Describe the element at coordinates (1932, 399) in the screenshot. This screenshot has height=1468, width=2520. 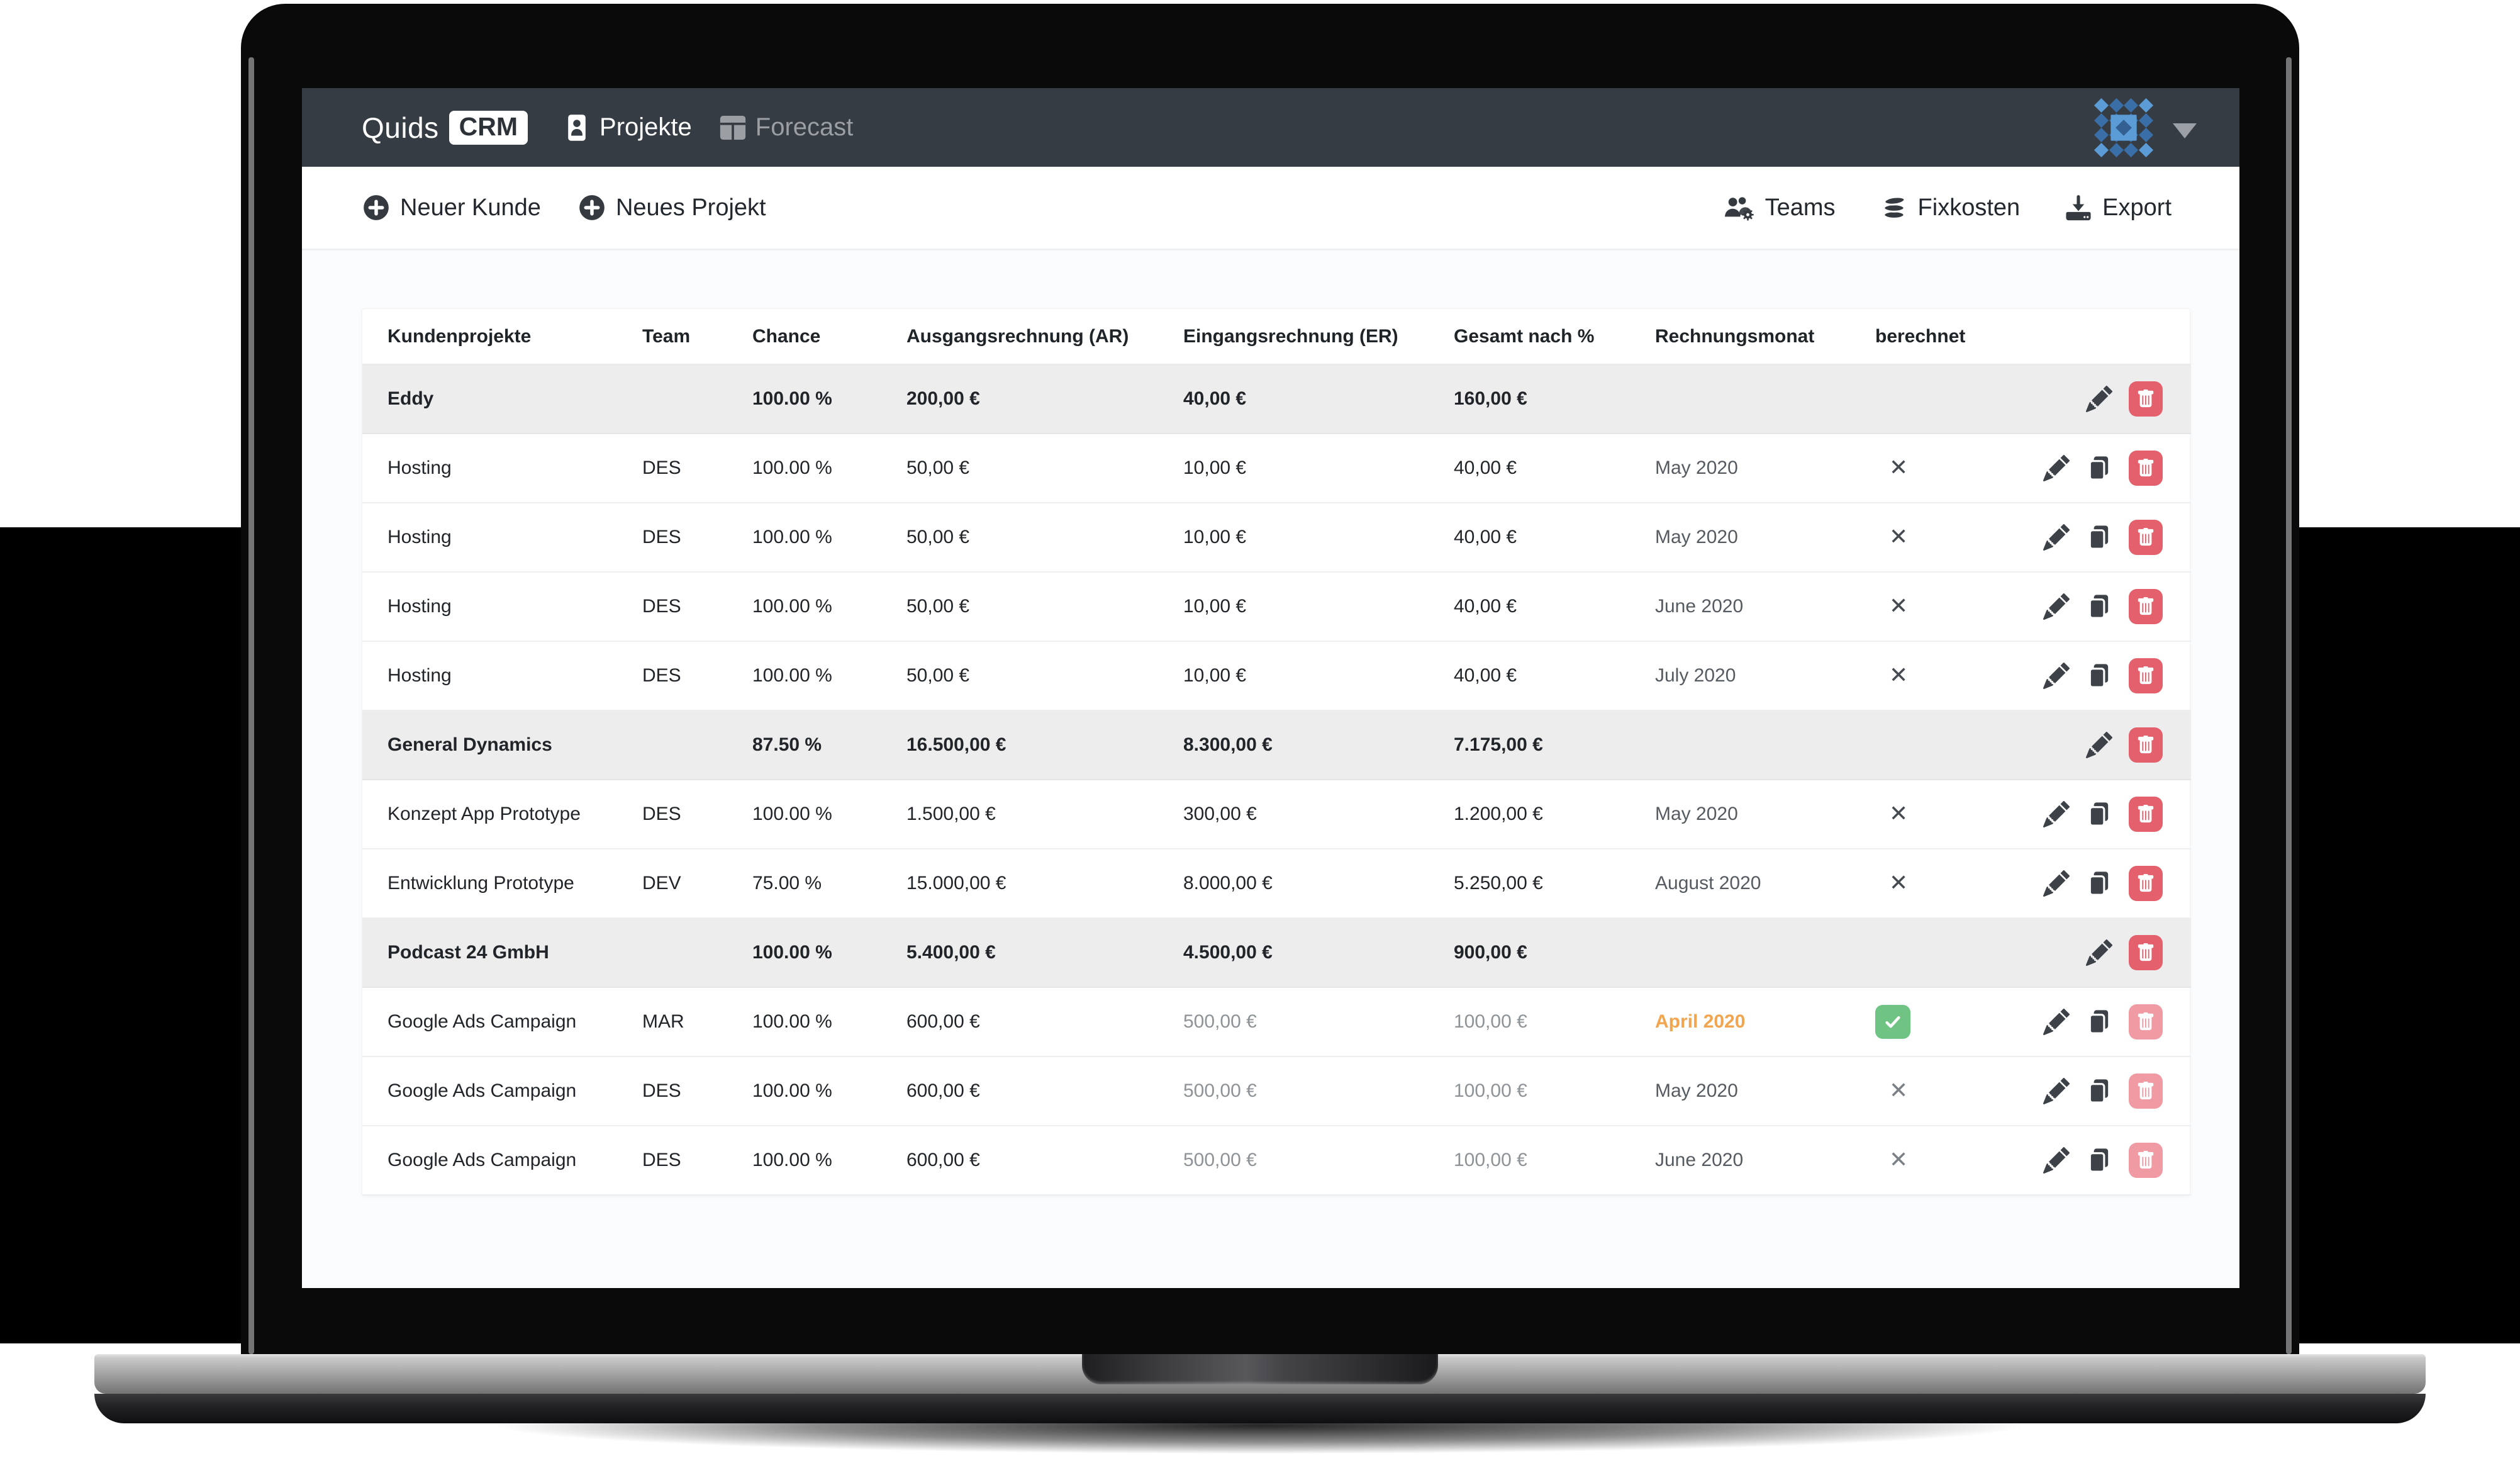
I see `cell-berechnet` at that location.